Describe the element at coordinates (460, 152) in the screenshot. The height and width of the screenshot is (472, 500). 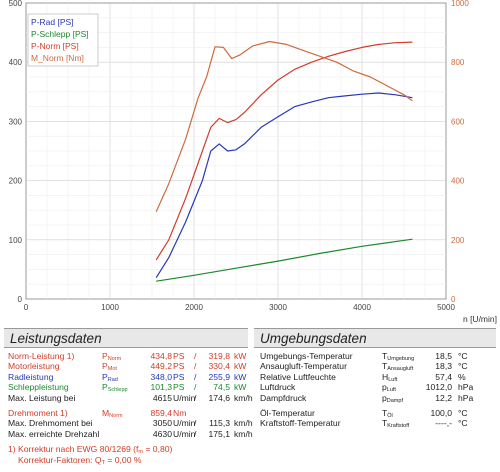
I see `right-axis-ticks: 0 200 400 600 800 1000` at that location.